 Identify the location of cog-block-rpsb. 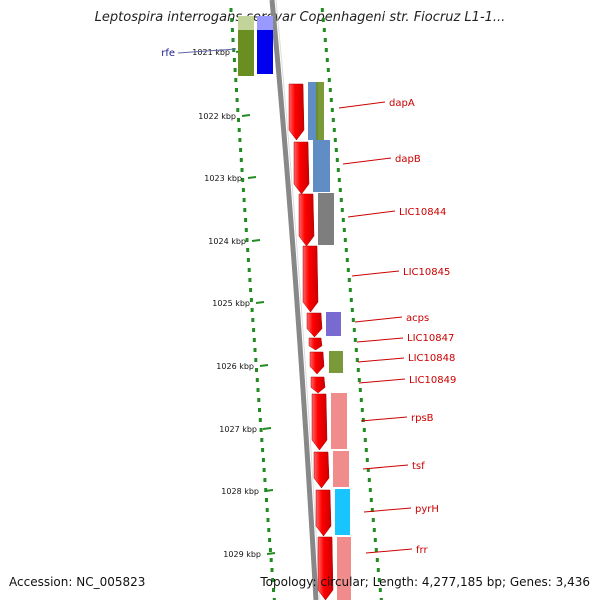
(339, 421).